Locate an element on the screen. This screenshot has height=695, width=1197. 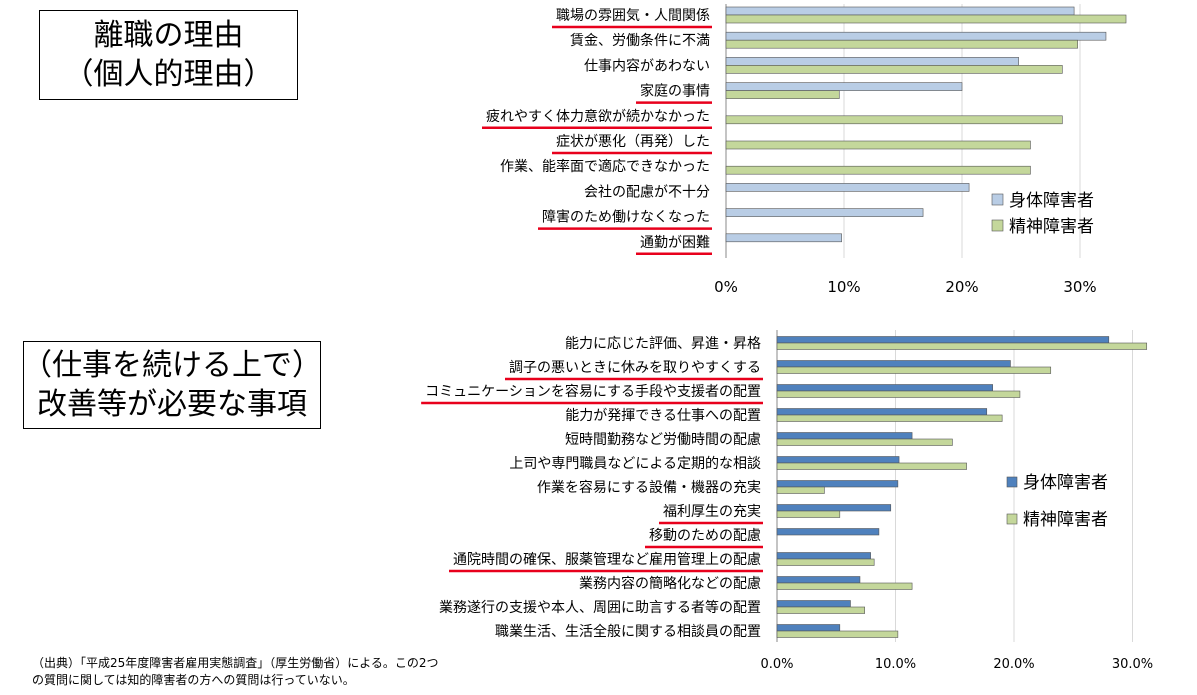
chart1-tick-label: 10% is located at coordinates (843, 287).